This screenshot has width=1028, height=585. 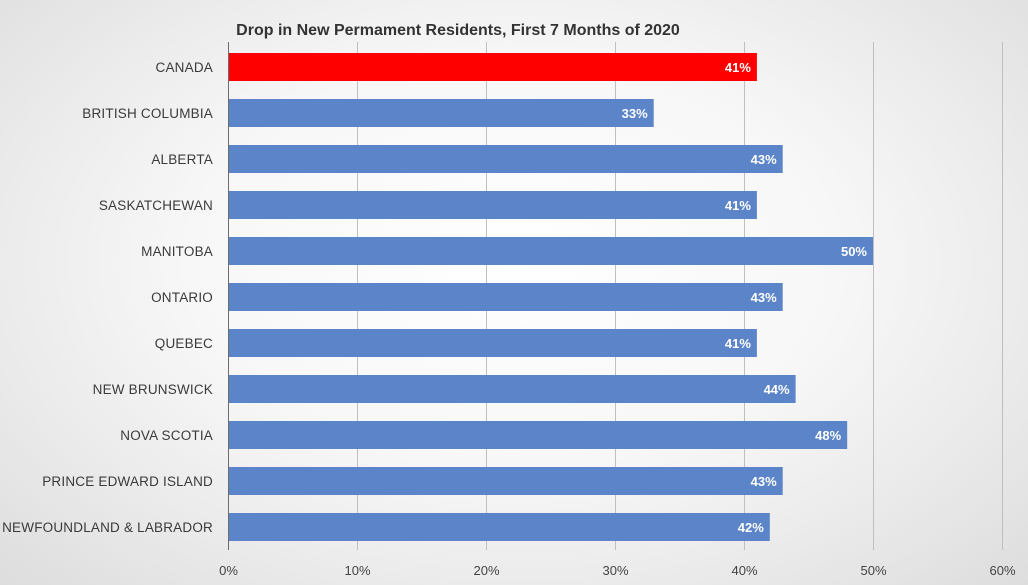 What do you see at coordinates (751, 527) in the screenshot?
I see `data-label: 42%` at bounding box center [751, 527].